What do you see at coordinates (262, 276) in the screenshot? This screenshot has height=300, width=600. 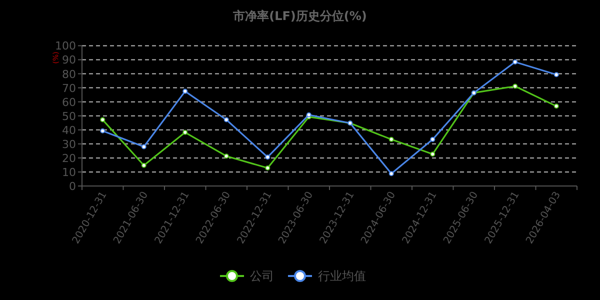 I see `legend-label: 公司` at bounding box center [262, 276].